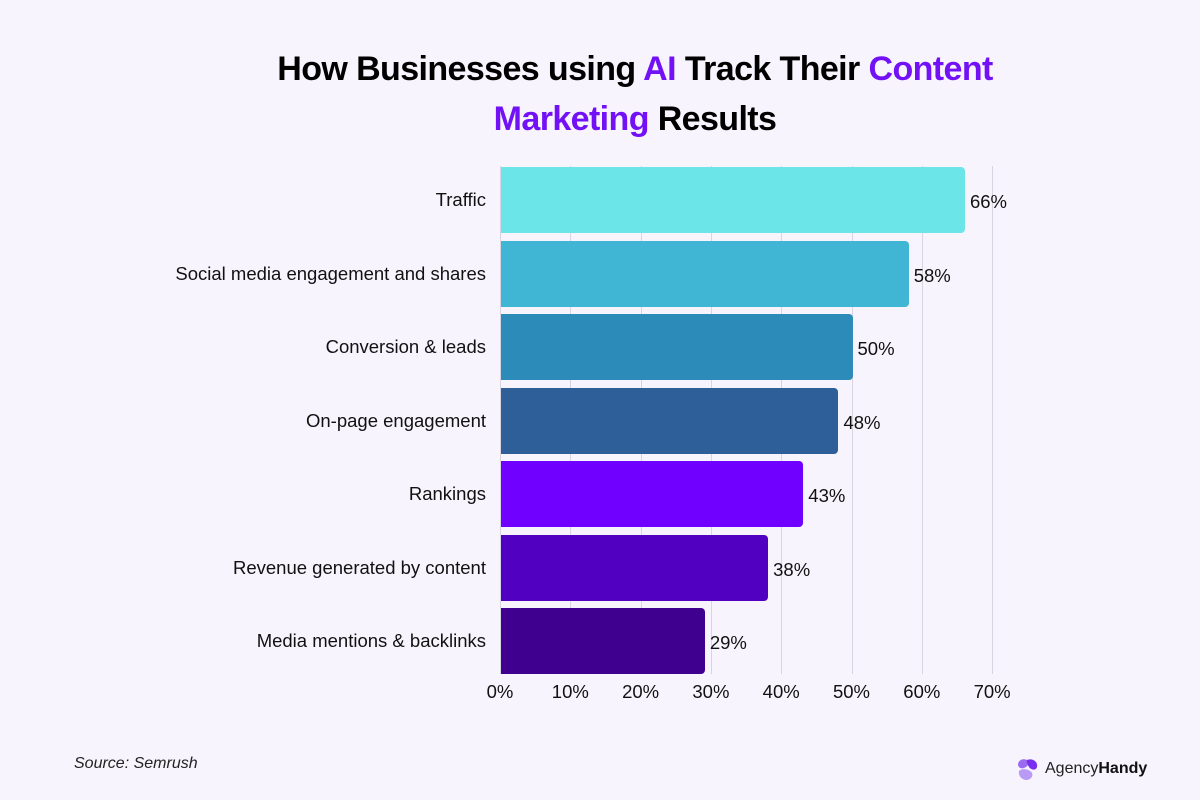 Image resolution: width=1200 pixels, height=800 pixels. Describe the element at coordinates (571, 119) in the screenshot. I see `title-highlight-marketing: Marketing` at that location.